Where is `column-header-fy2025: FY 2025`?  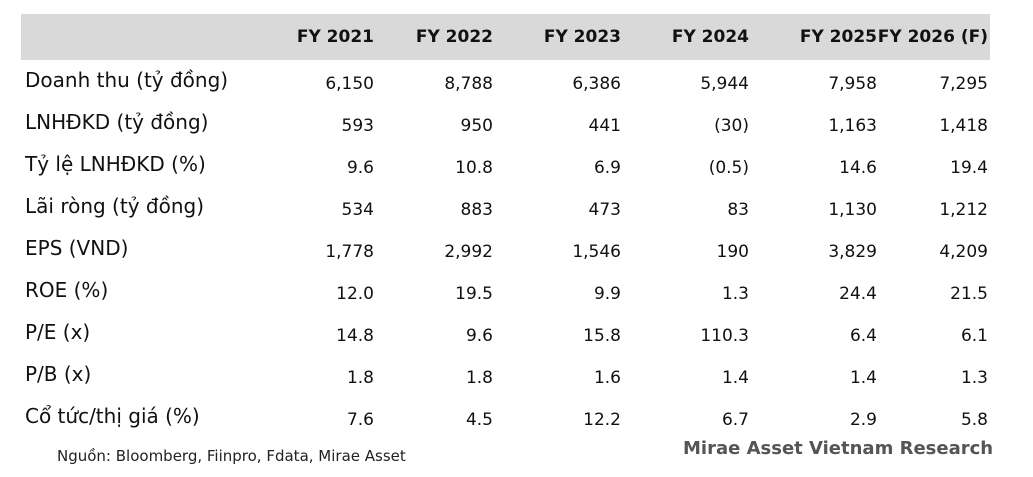 column-header-fy2025: FY 2025 is located at coordinates (838, 37).